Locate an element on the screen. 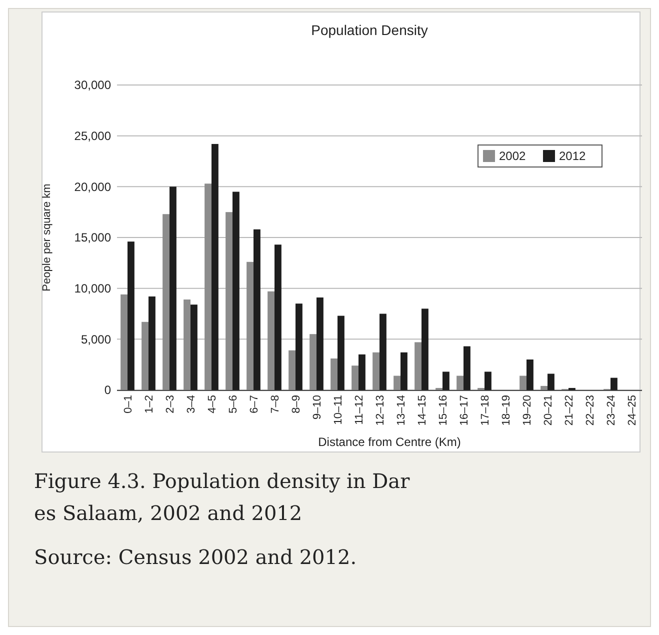 This screenshot has width=659, height=635. legend-label: 2002 is located at coordinates (512, 156).